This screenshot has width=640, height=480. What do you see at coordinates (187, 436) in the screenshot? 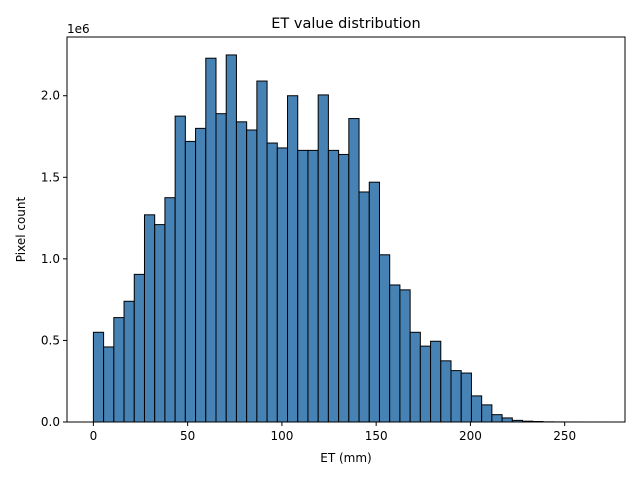
I see `x-tick-label: 50` at bounding box center [187, 436].